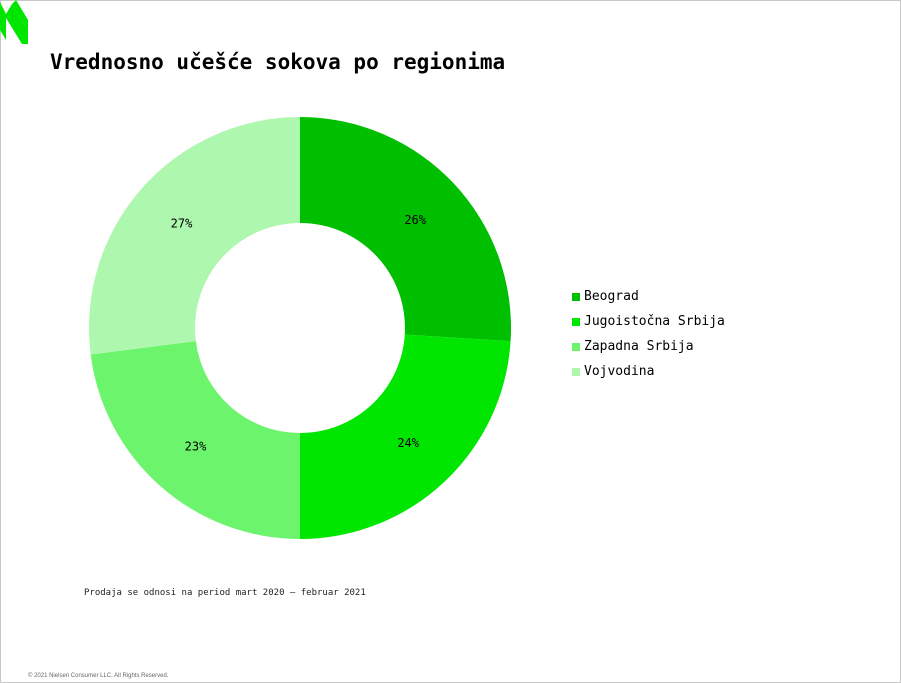 The width and height of the screenshot is (901, 683). What do you see at coordinates (278, 62) in the screenshot?
I see `page-title: Vrednosno učešće sokova po regionima` at bounding box center [278, 62].